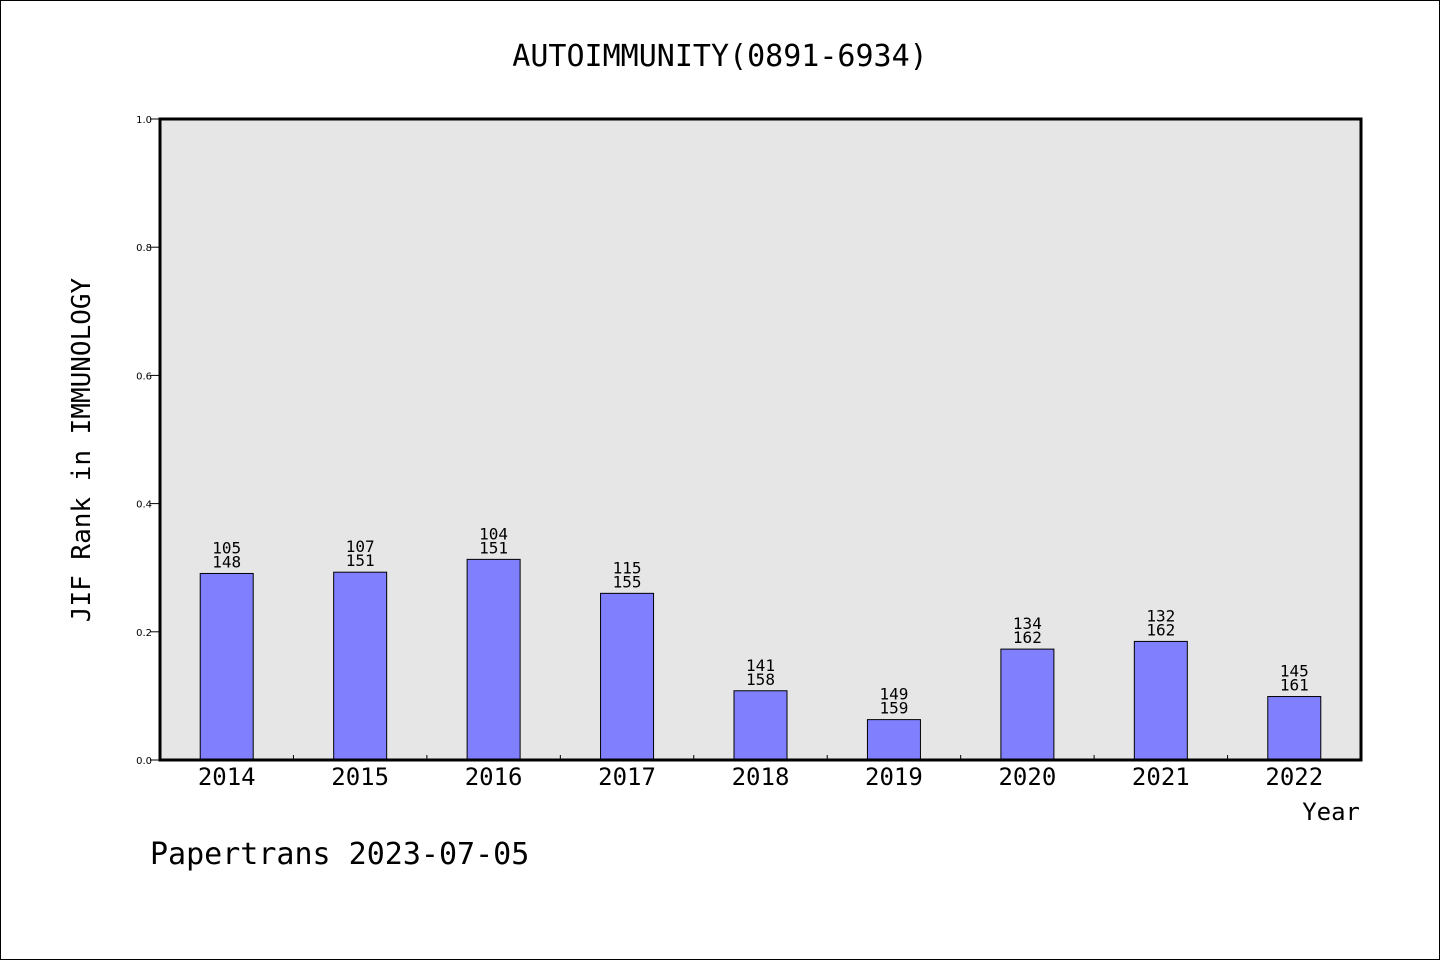 The image size is (1440, 960). I want to click on rank-label: 115, so click(627, 567).